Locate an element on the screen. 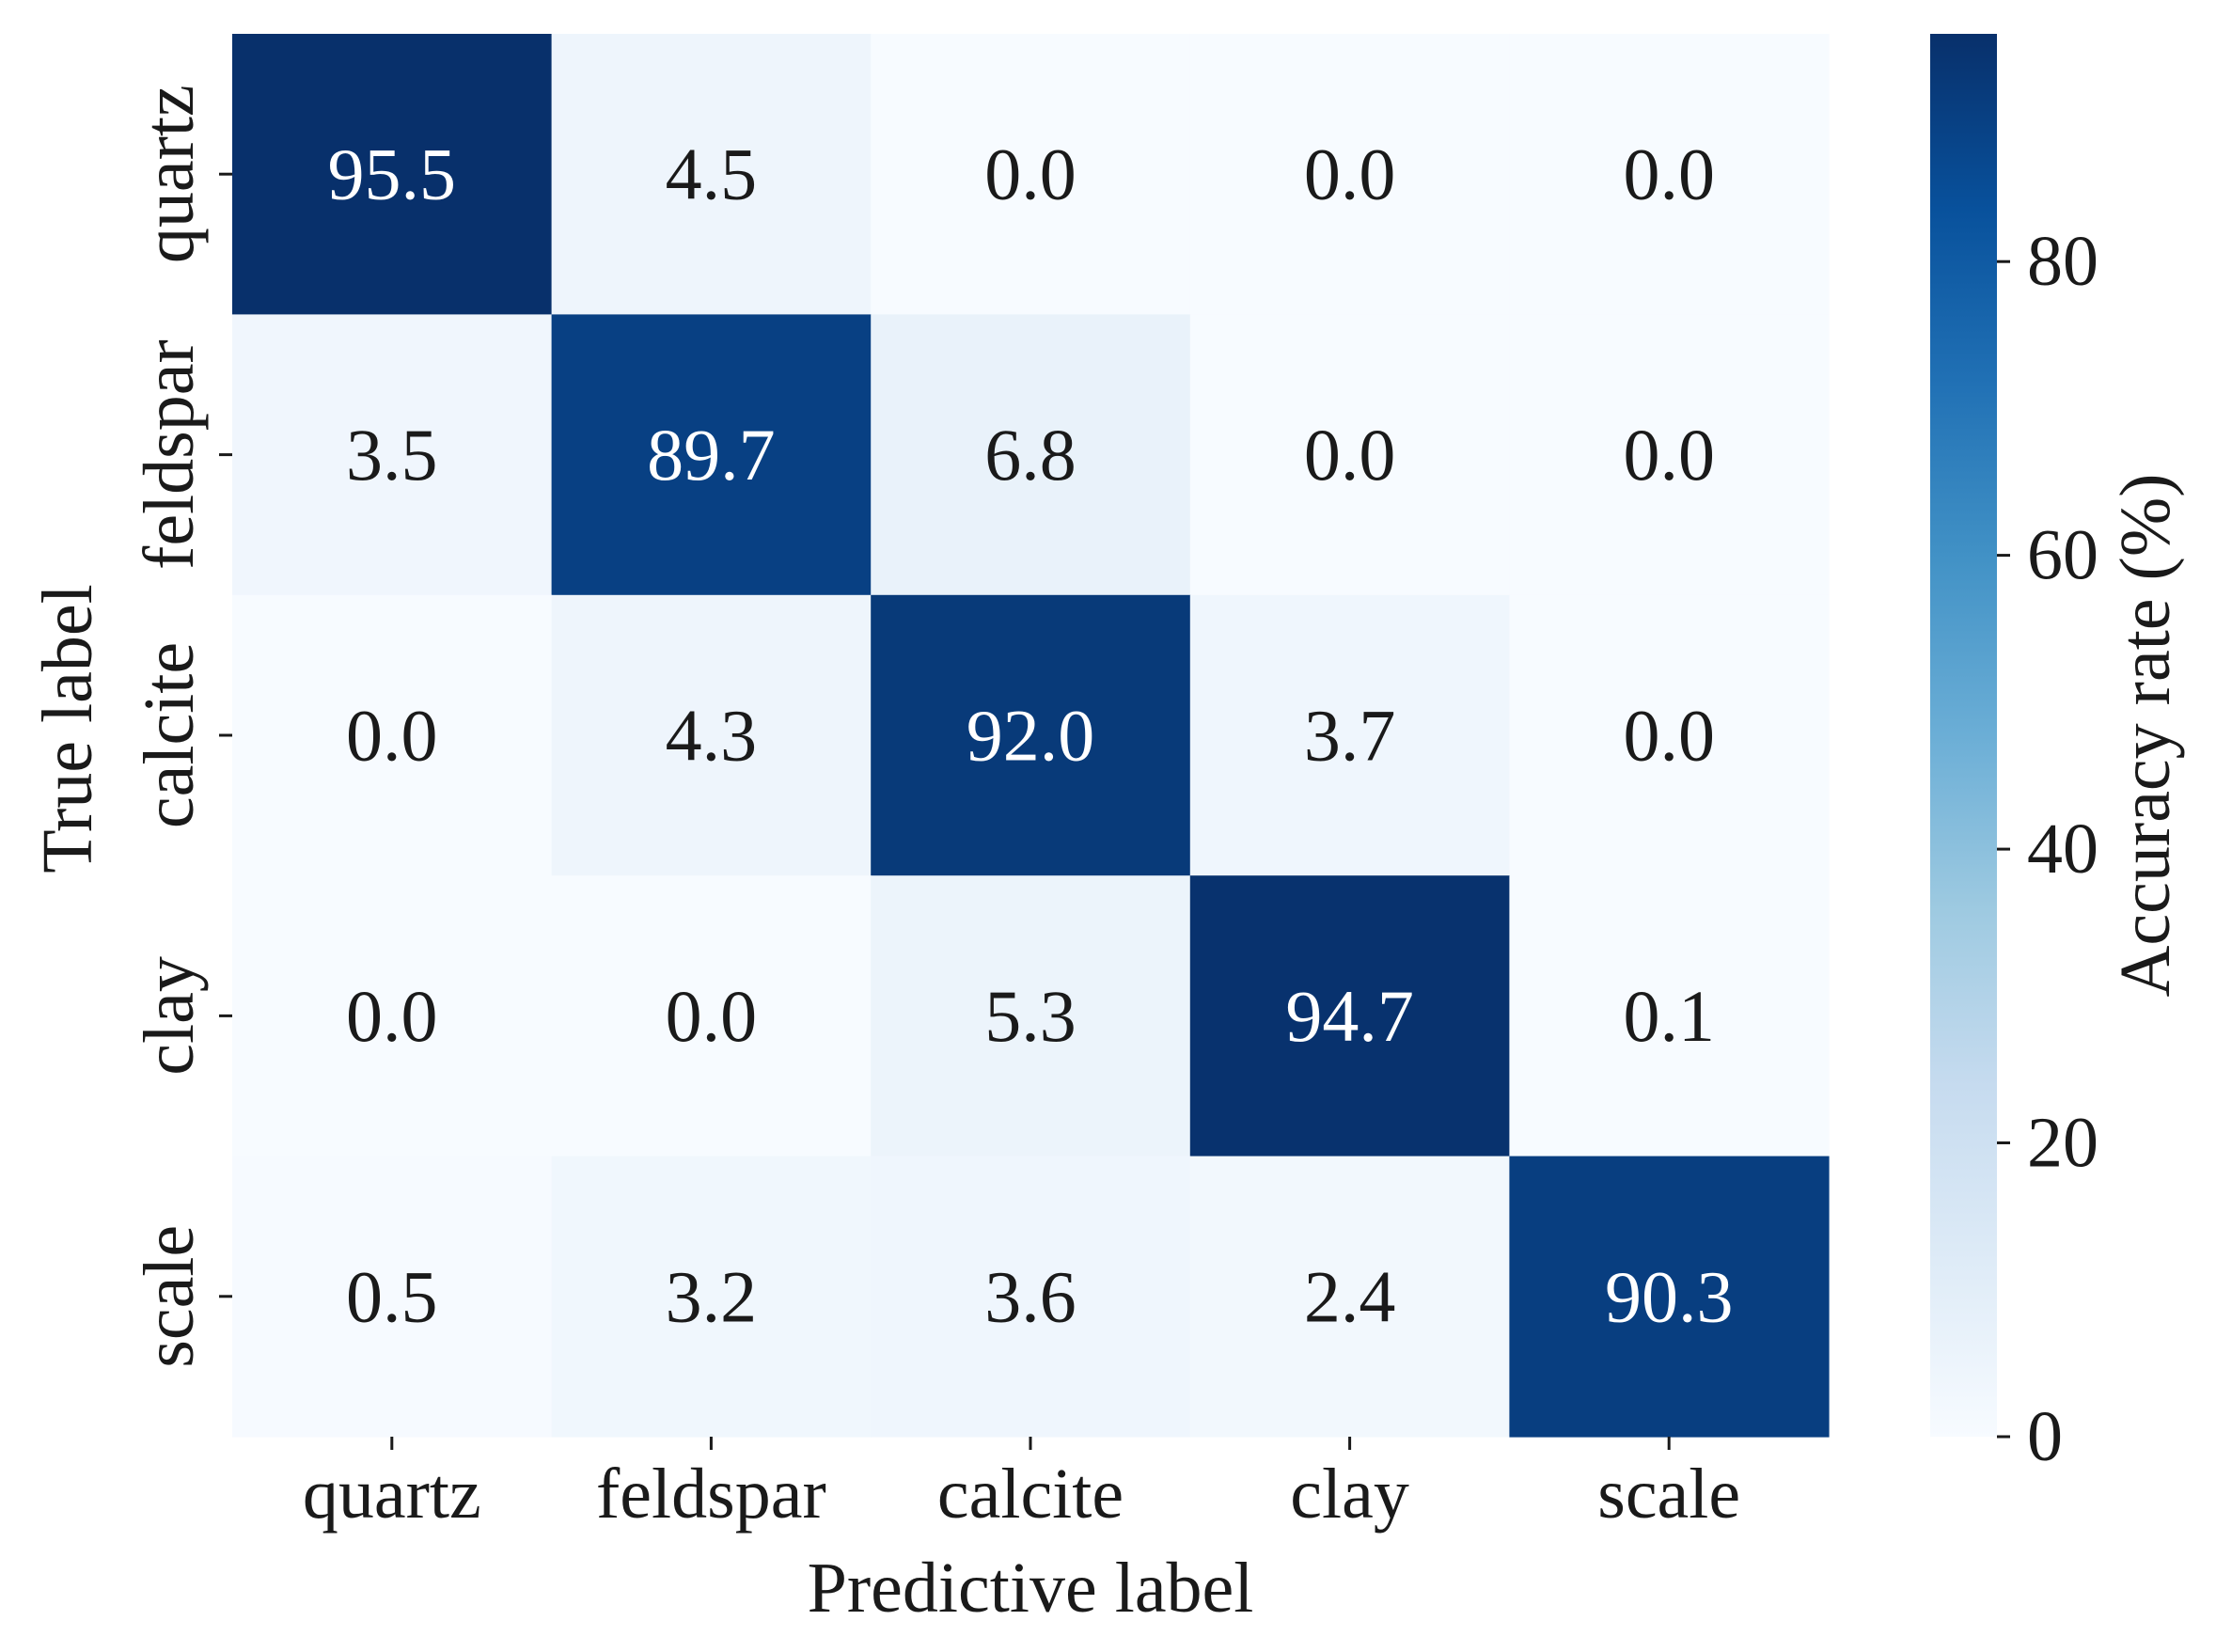 The width and height of the screenshot is (2216, 1652). cell-value-label: 3.2 is located at coordinates (712, 1296).